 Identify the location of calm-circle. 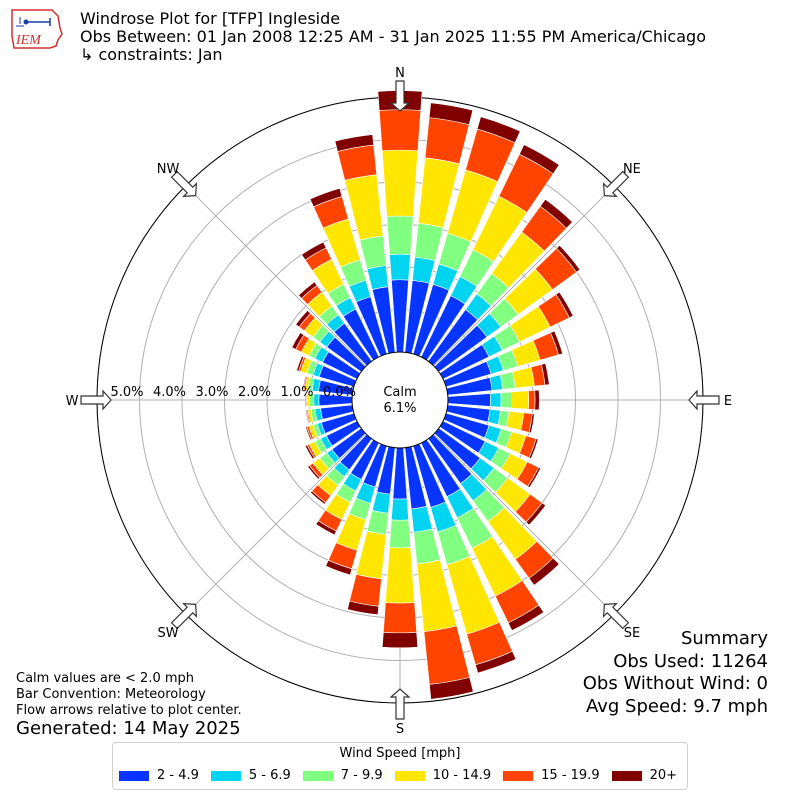
(400, 400).